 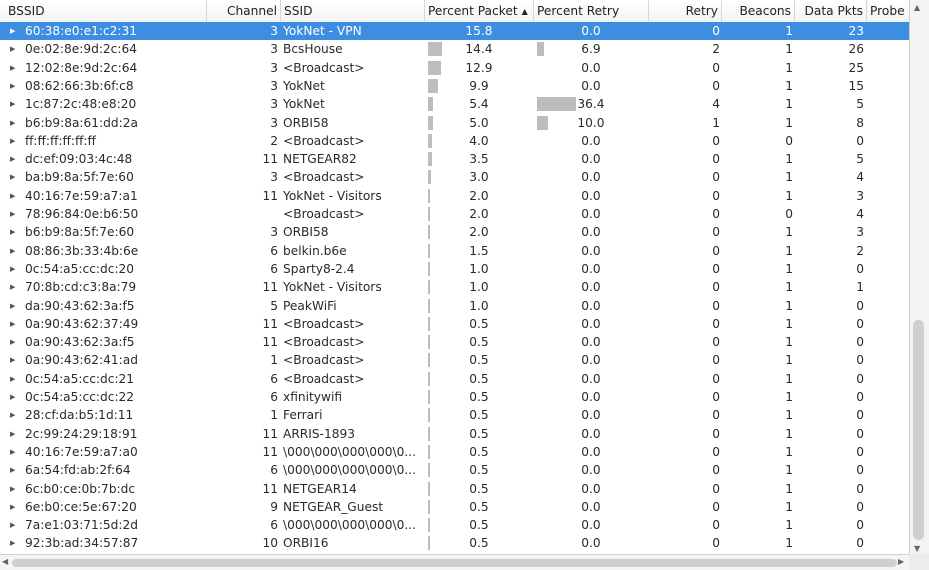 What do you see at coordinates (918, 430) in the screenshot?
I see `vertical-scroll-thumb` at bounding box center [918, 430].